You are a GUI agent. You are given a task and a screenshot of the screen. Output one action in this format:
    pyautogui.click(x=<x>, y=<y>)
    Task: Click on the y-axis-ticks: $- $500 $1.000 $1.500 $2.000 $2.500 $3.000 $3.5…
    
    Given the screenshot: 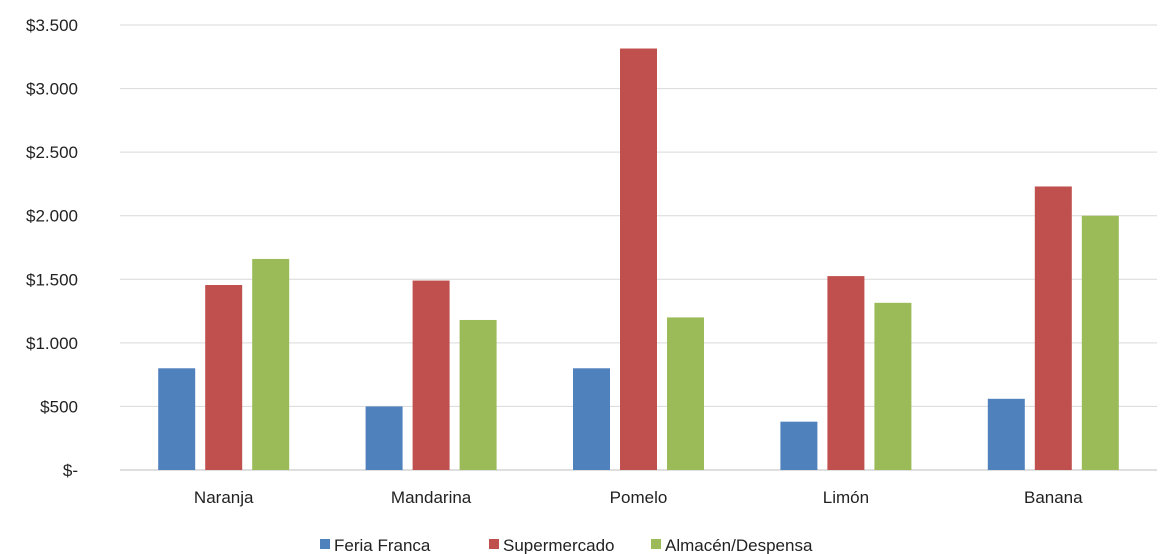 What is the action you would take?
    pyautogui.click(x=52, y=248)
    